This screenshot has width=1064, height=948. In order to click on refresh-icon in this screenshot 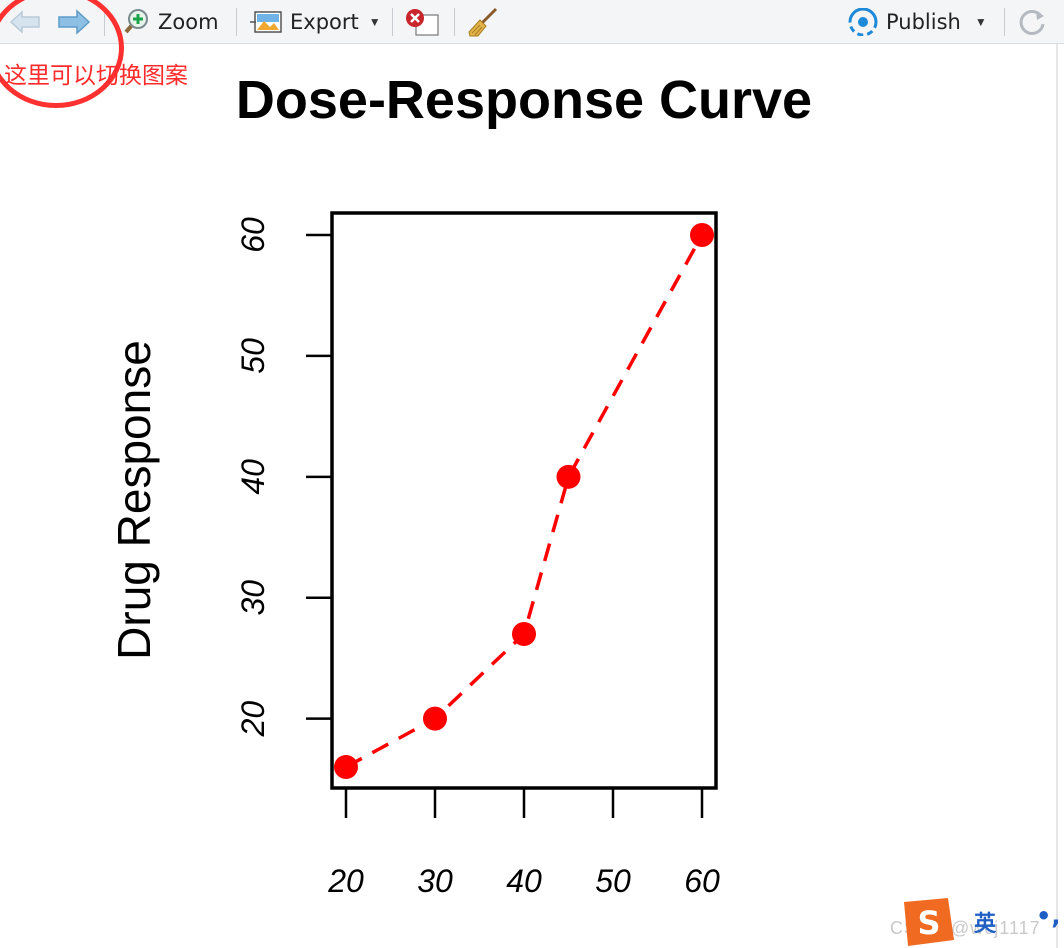, I will do `click(1032, 22)`.